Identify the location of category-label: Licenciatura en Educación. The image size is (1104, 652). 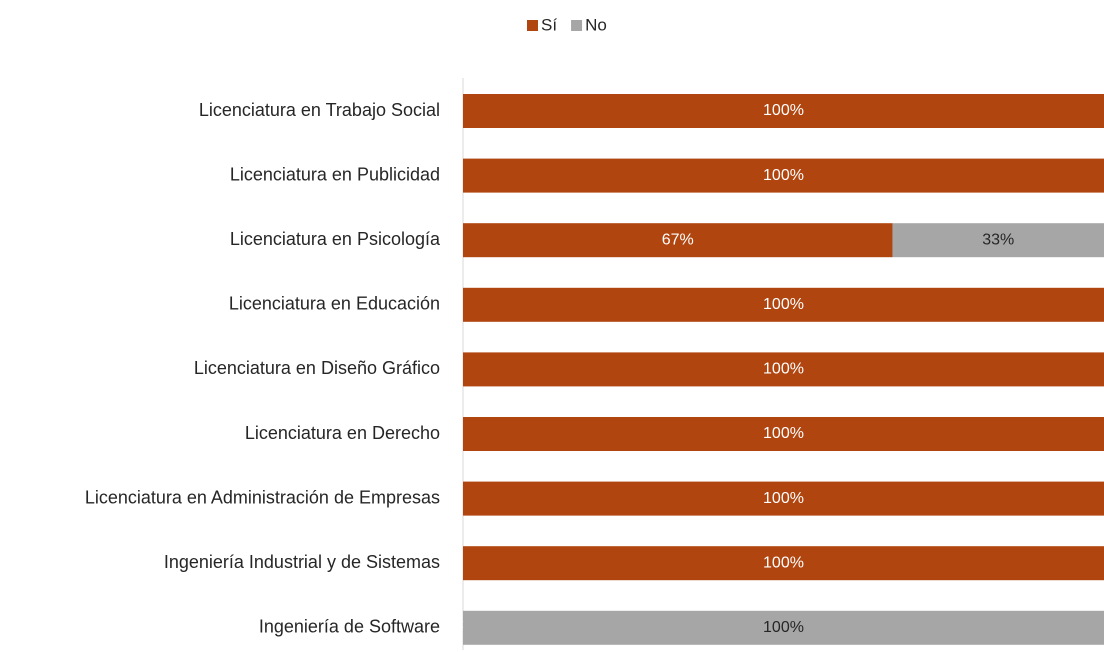
(334, 304).